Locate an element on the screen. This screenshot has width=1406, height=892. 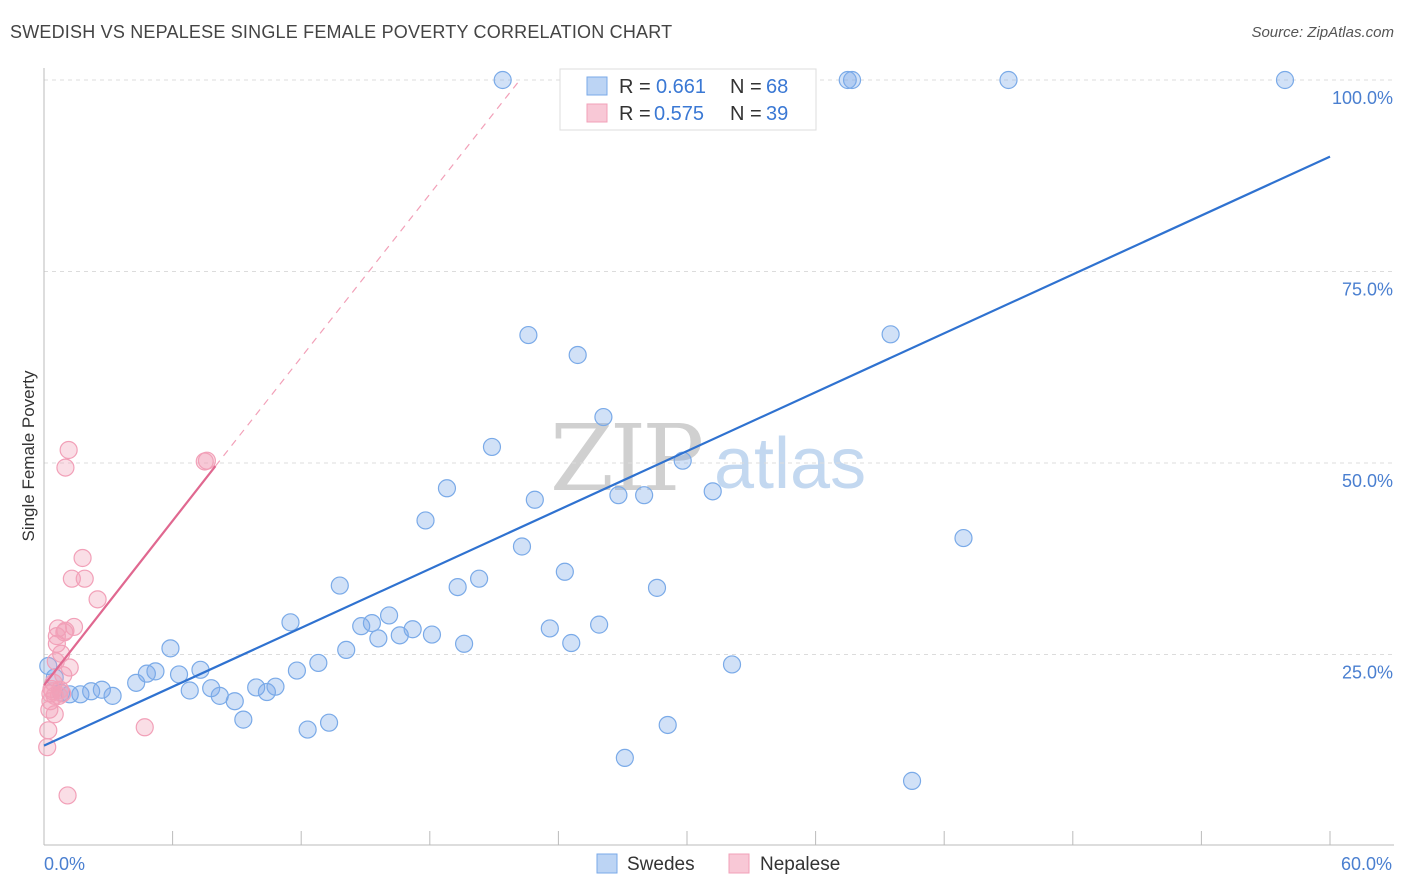
legend-r-value-swedes: 0.661 is located at coordinates (681, 87).